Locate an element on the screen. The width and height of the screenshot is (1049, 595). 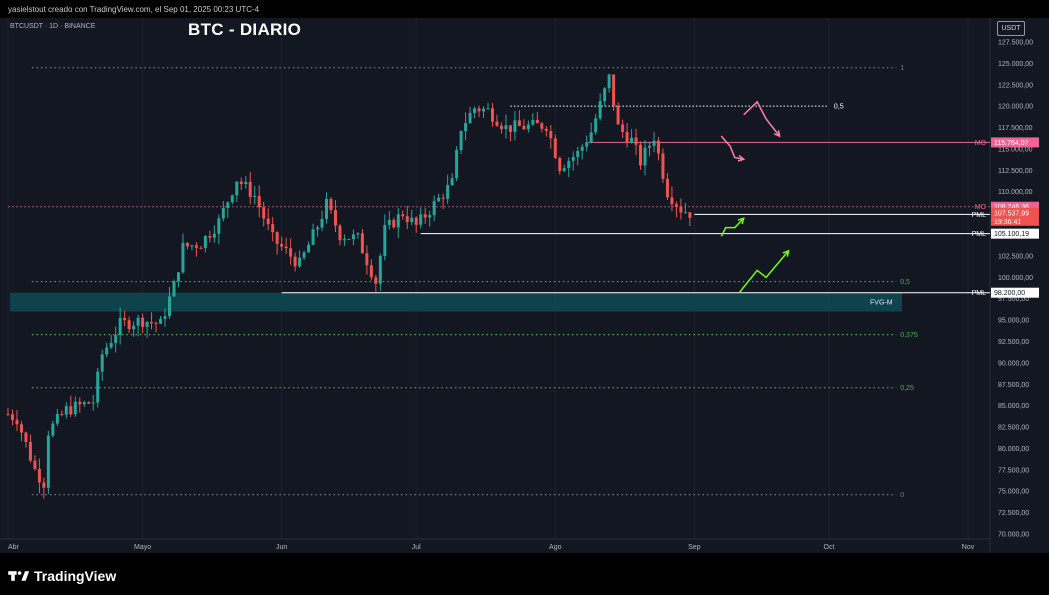
projection-path is located at coordinates (732, 227).